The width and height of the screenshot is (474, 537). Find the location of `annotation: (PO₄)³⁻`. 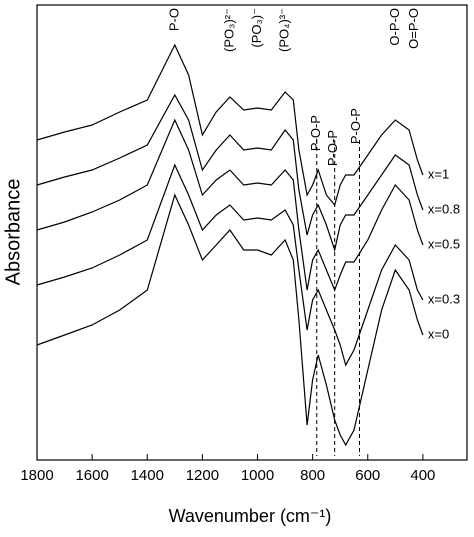

annotation: (PO₄)³⁻ is located at coordinates (284, 30).